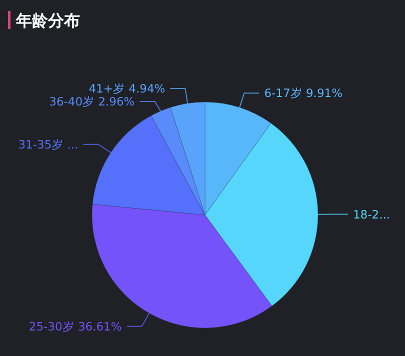  I want to click on slice-label: 6-17岁, so click(283, 93).